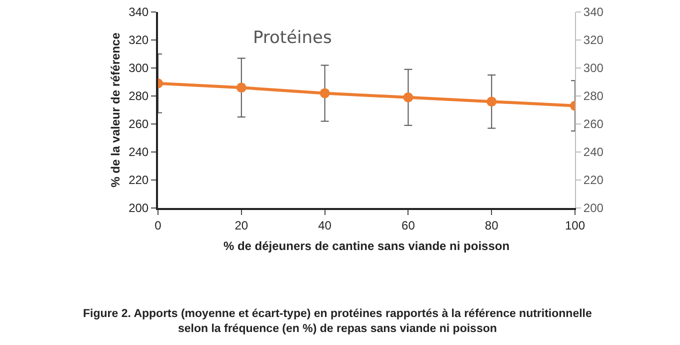 The width and height of the screenshot is (680, 345). Describe the element at coordinates (138, 208) in the screenshot. I see `y-tick-label: 200` at that location.